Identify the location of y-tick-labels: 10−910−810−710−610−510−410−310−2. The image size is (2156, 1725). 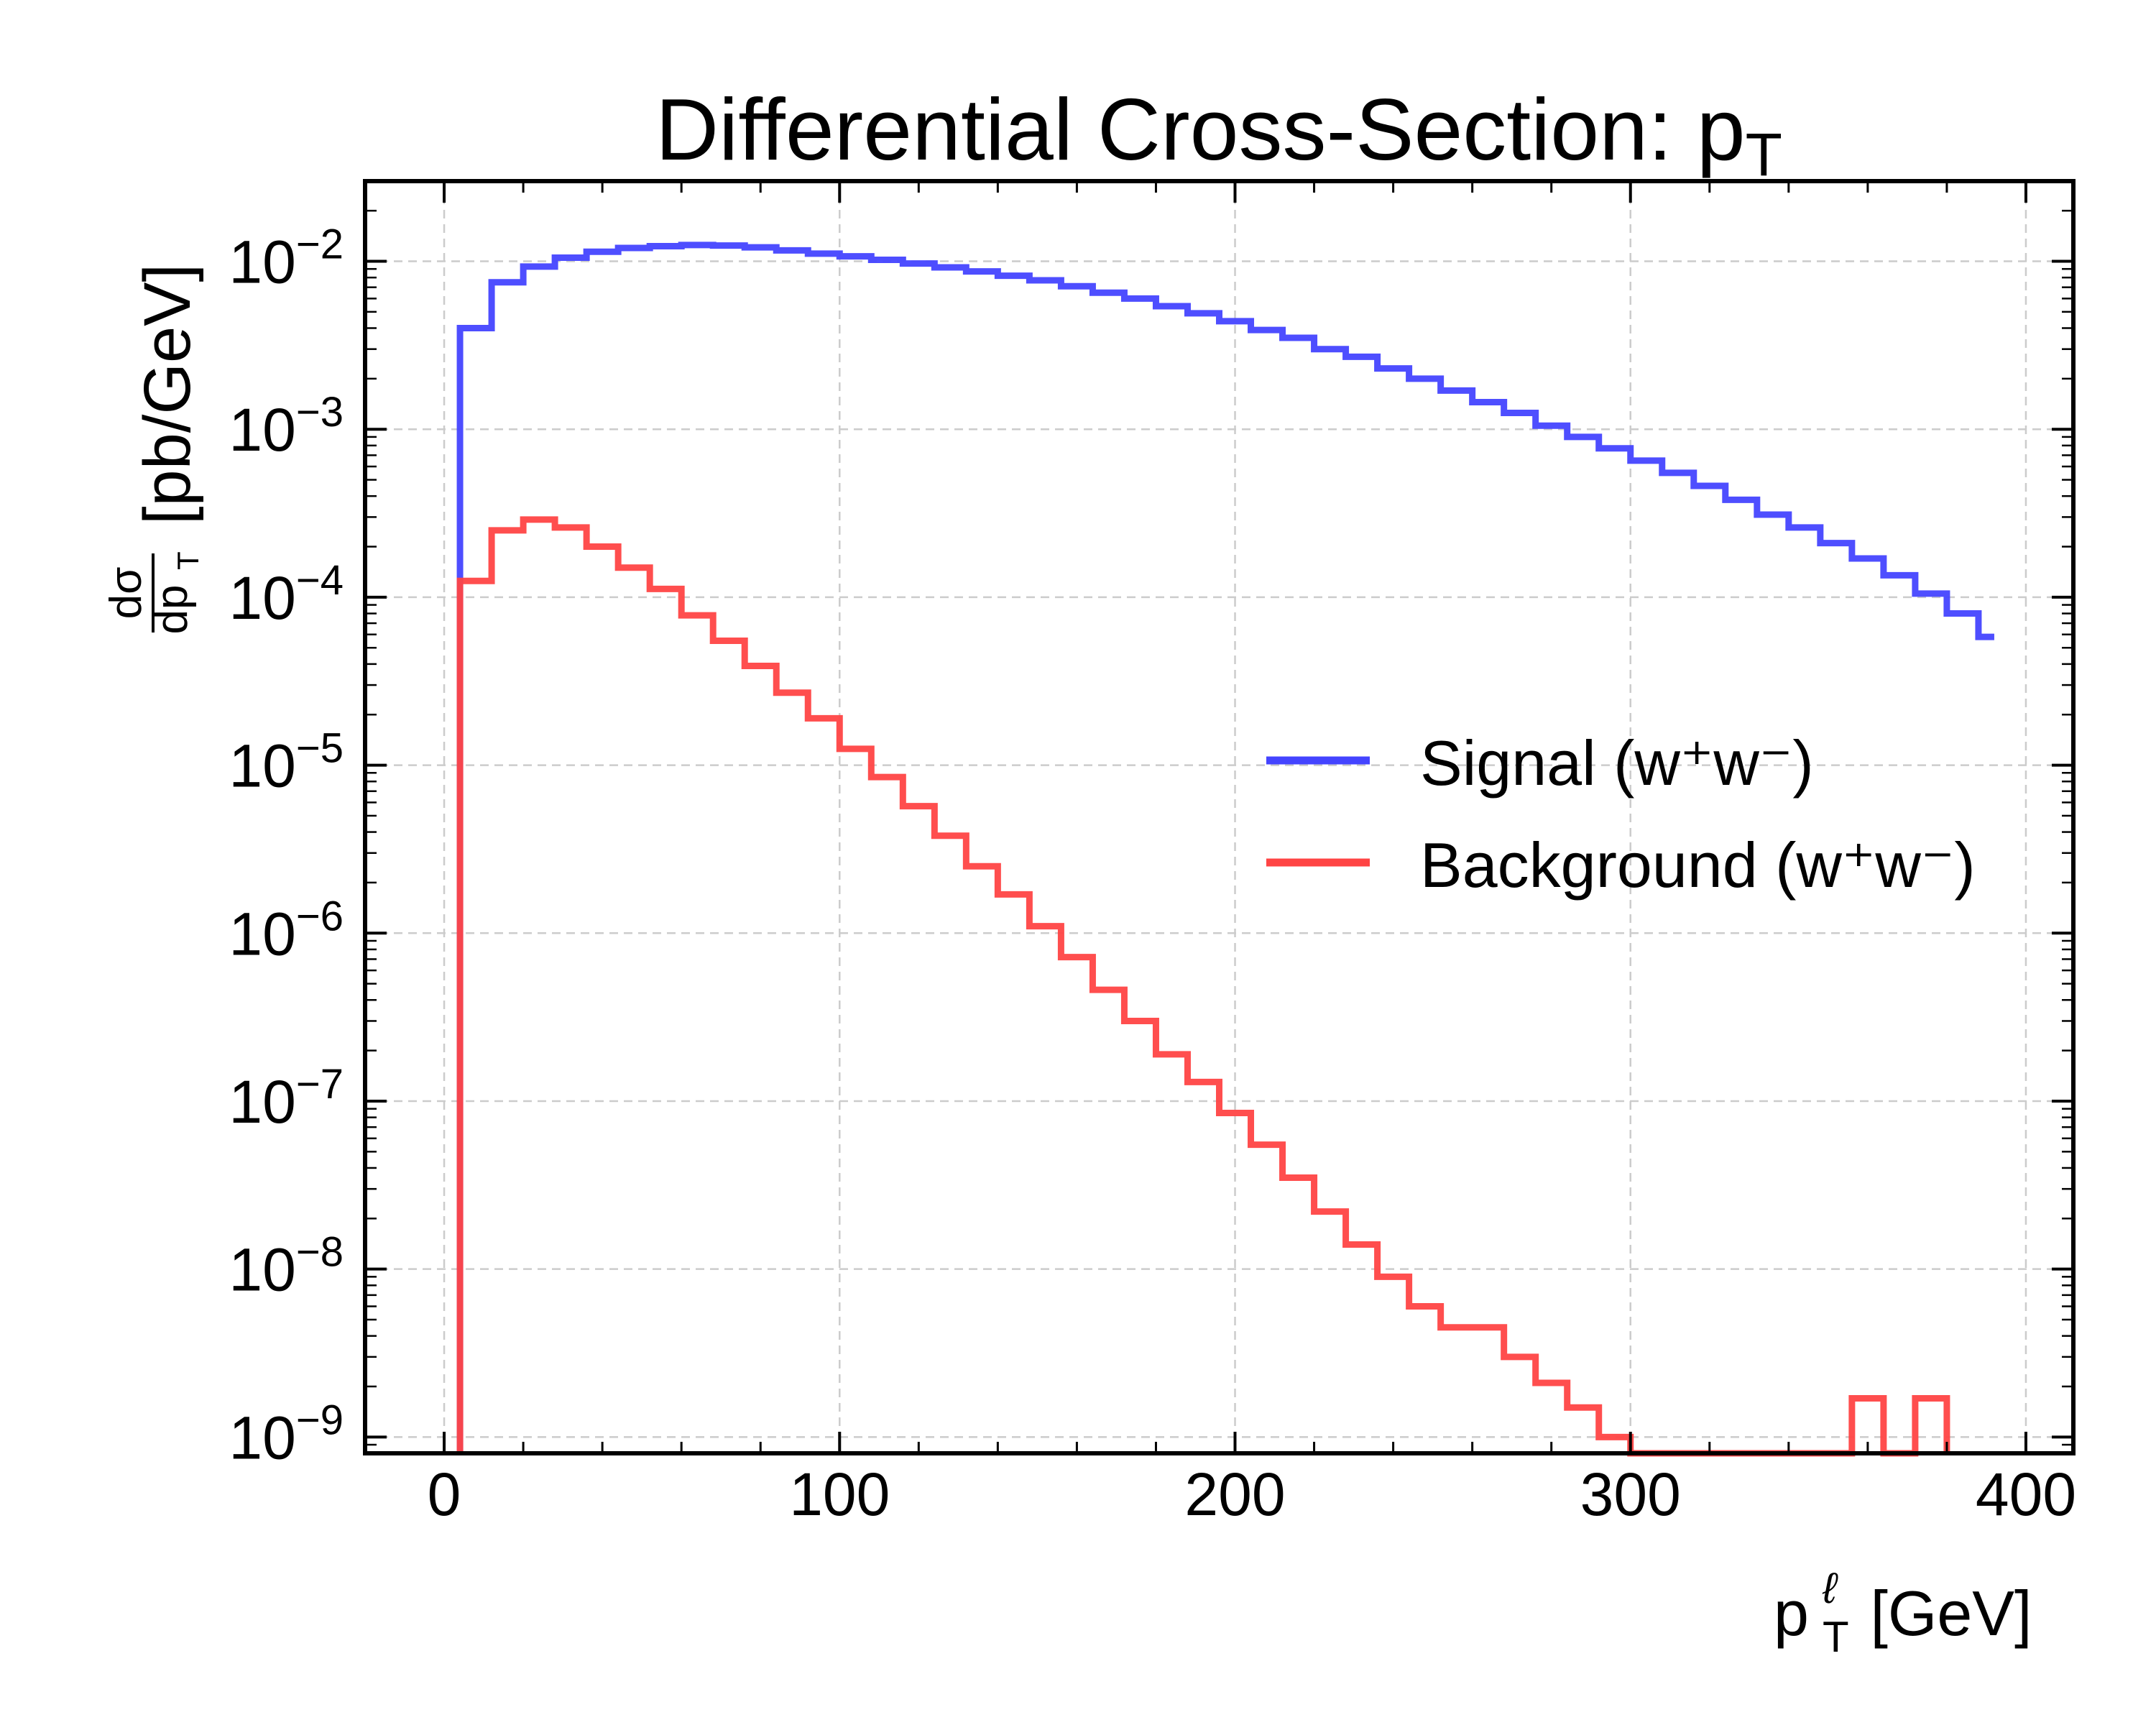
(286, 846).